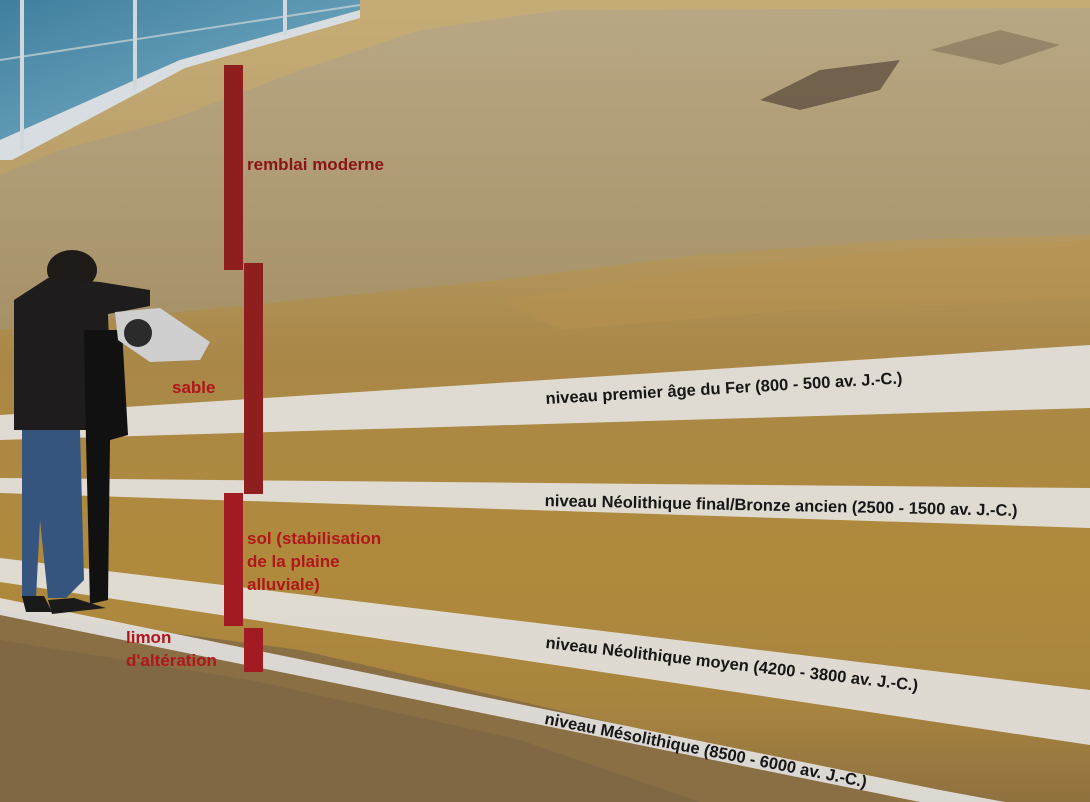 This screenshot has width=1090, height=802. What do you see at coordinates (314, 538) in the screenshot?
I see `label-sol-line-1: sol (stabilisation` at bounding box center [314, 538].